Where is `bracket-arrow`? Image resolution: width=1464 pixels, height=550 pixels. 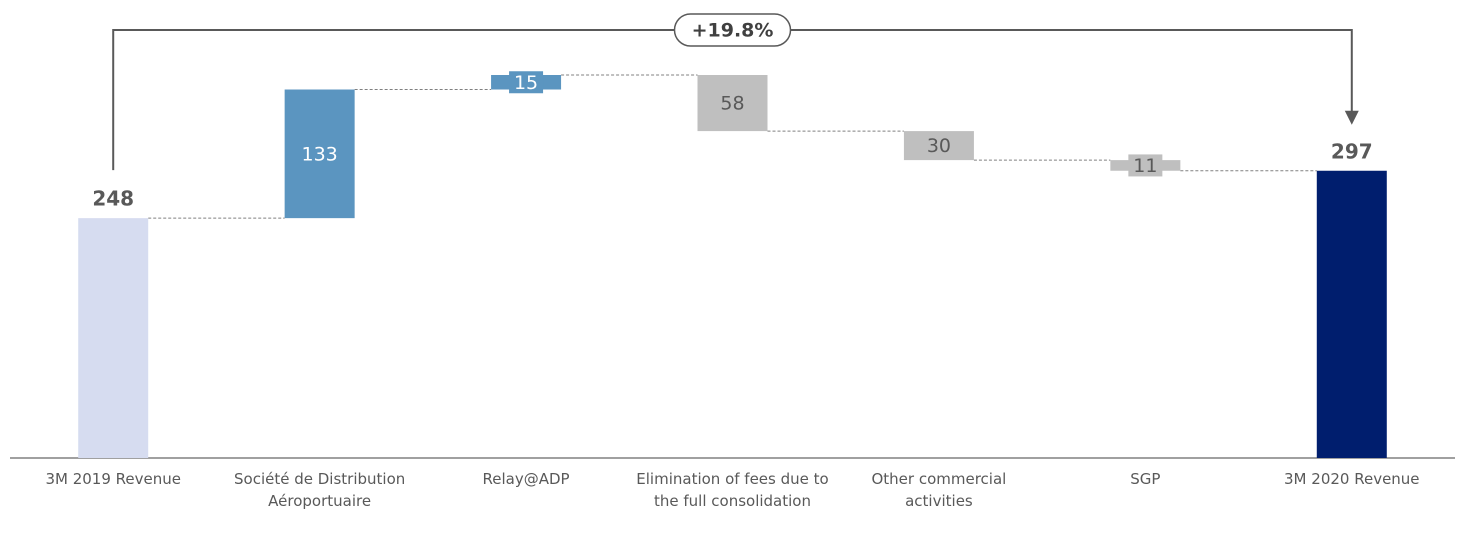
bracket-arrow is located at coordinates (1351, 117).